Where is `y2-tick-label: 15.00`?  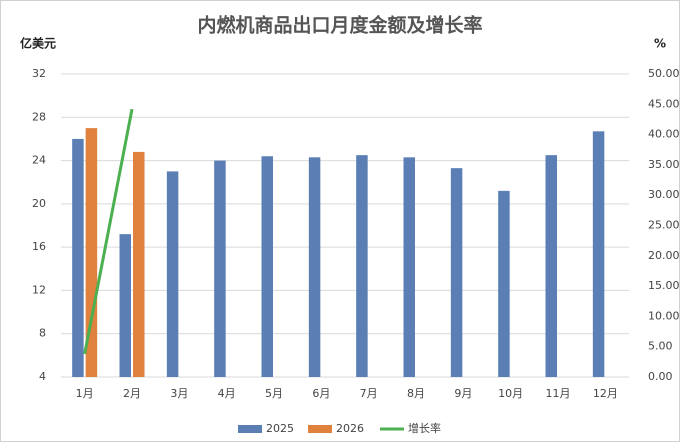 y2-tick-label: 15.00 is located at coordinates (664, 285).